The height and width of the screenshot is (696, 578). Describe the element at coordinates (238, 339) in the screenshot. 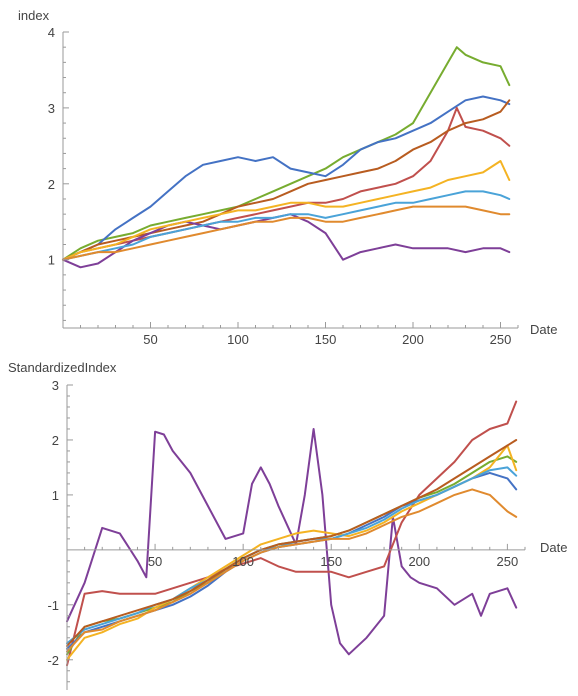

I see `chart1-x-tick-label: 100` at that location.